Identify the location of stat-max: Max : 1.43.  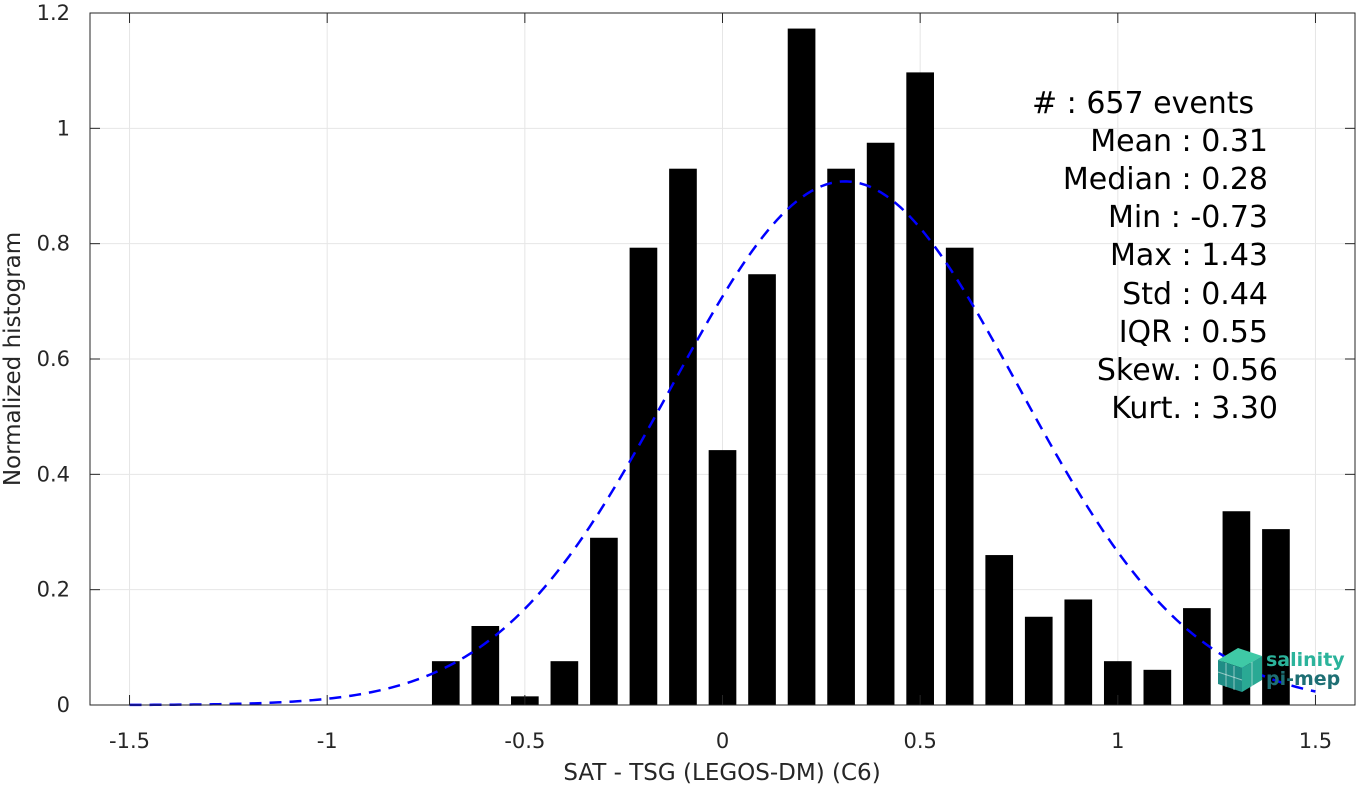
(1189, 255).